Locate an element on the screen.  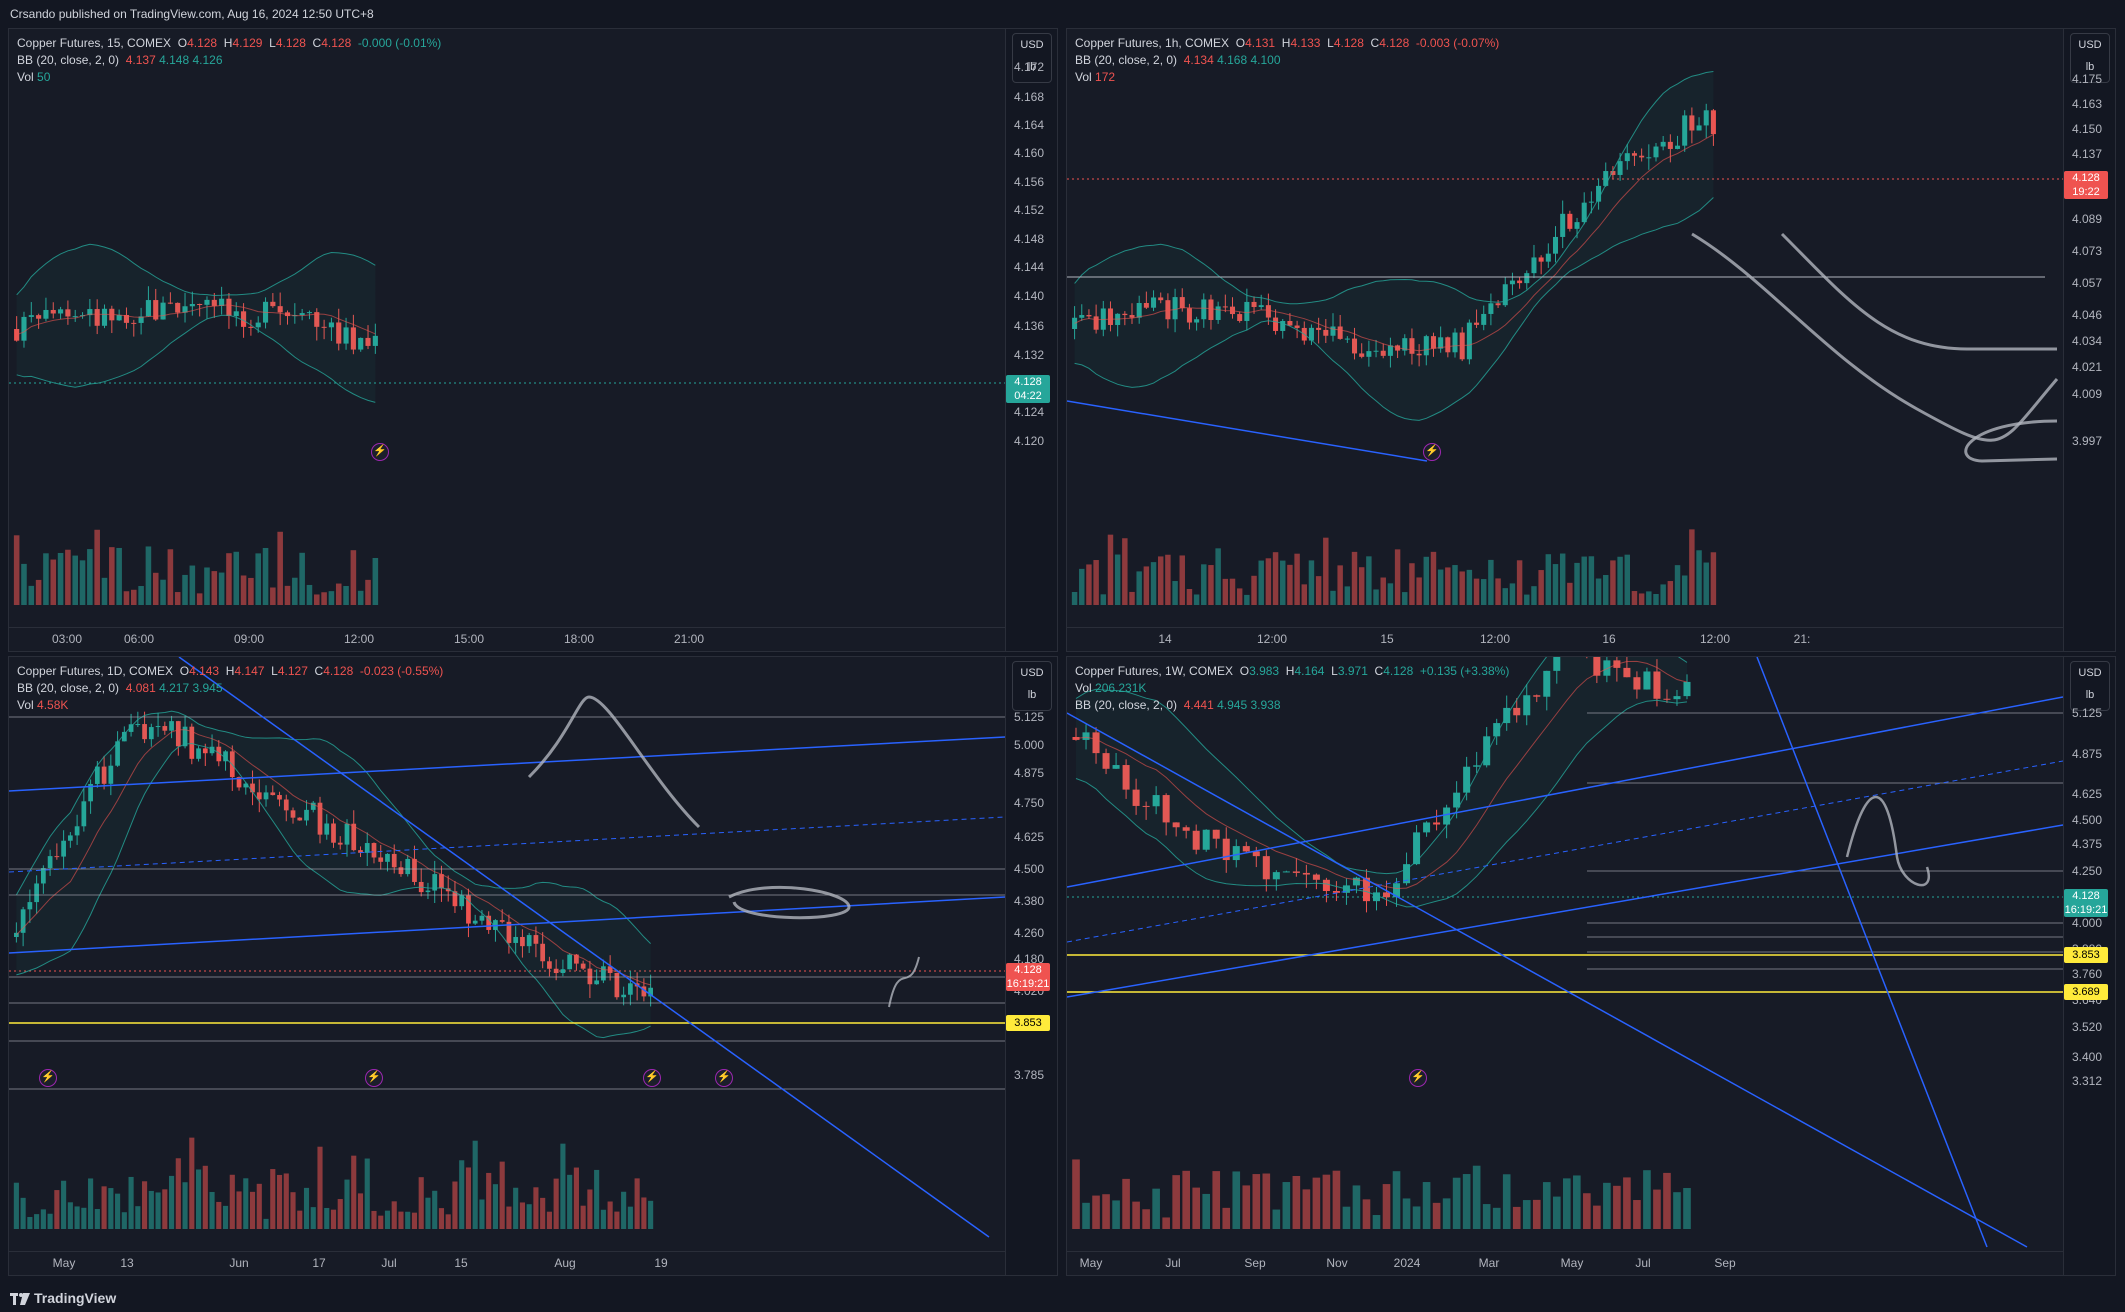
time-axis: 03:00 06:00 09:00 12:00 15:00 18:00 21:00 is located at coordinates (507, 639).